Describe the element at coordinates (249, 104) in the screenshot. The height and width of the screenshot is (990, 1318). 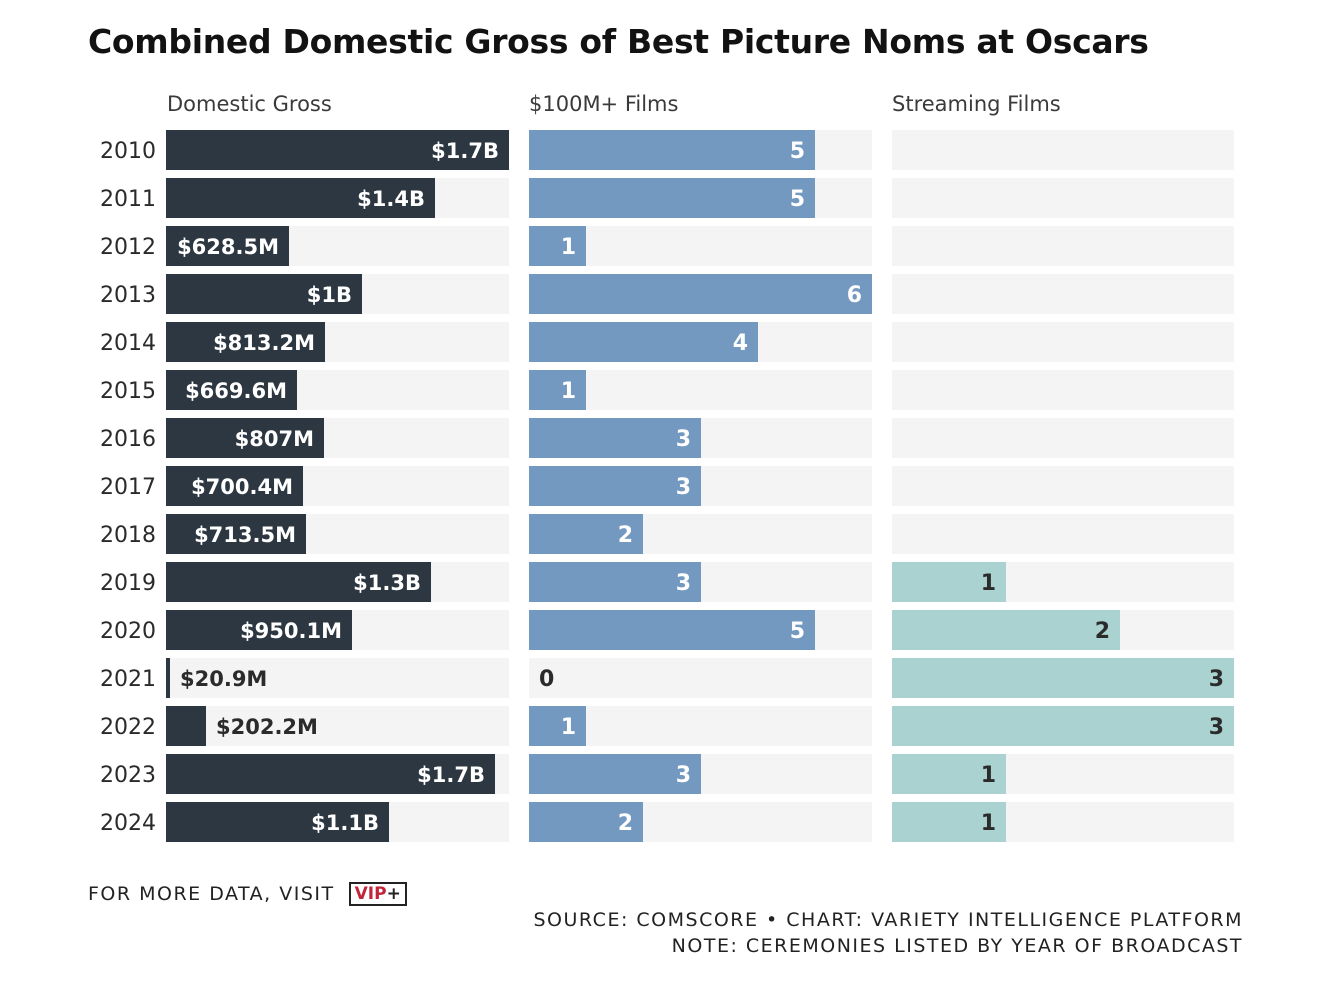
I see `column-header-domestic-gross: Domestic Gross` at that location.